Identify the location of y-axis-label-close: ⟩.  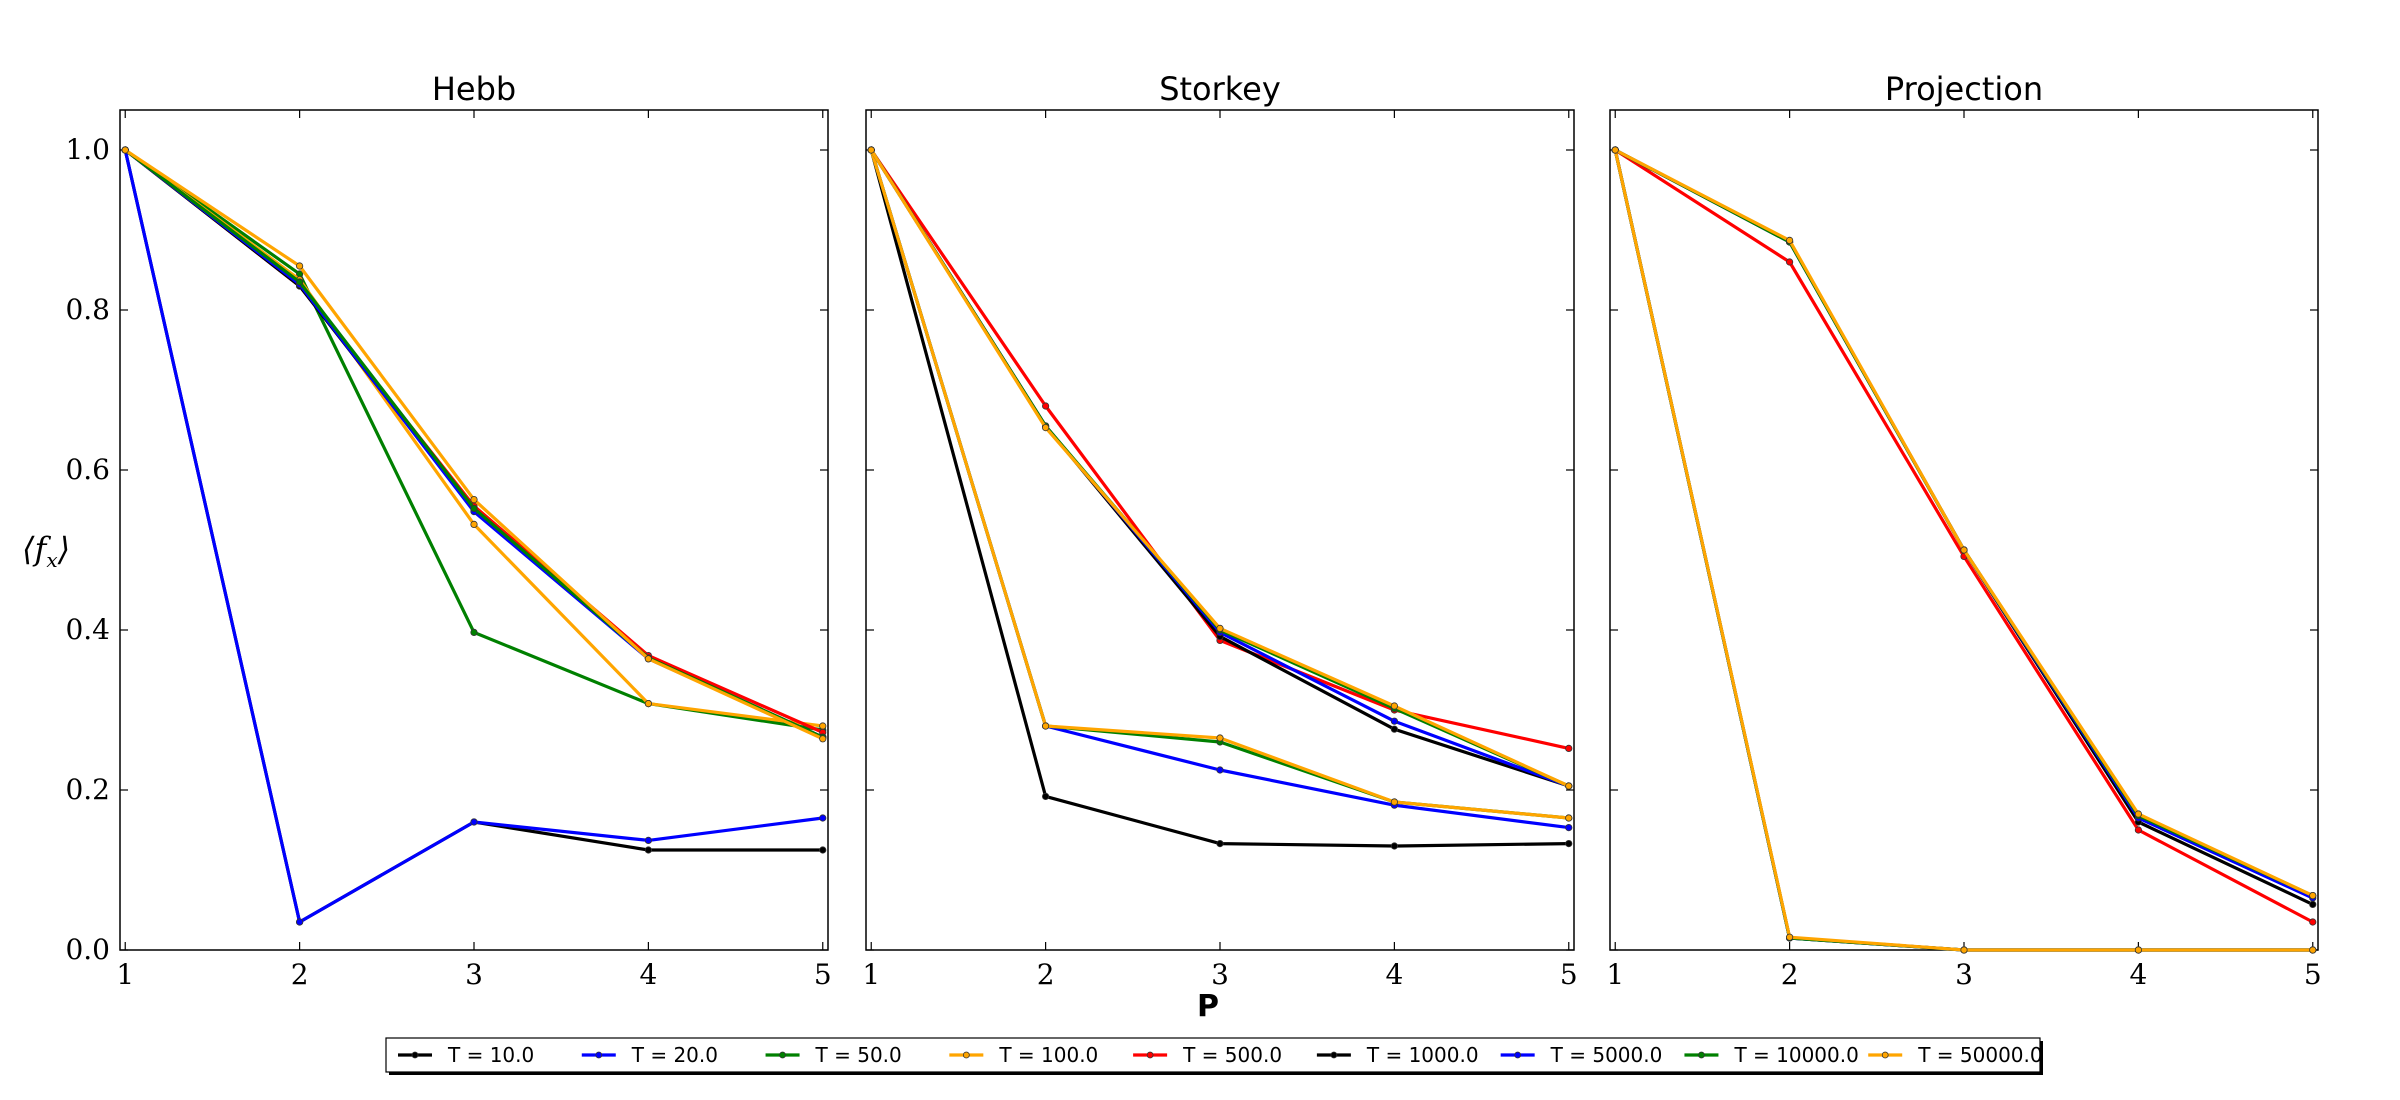
(63, 549).